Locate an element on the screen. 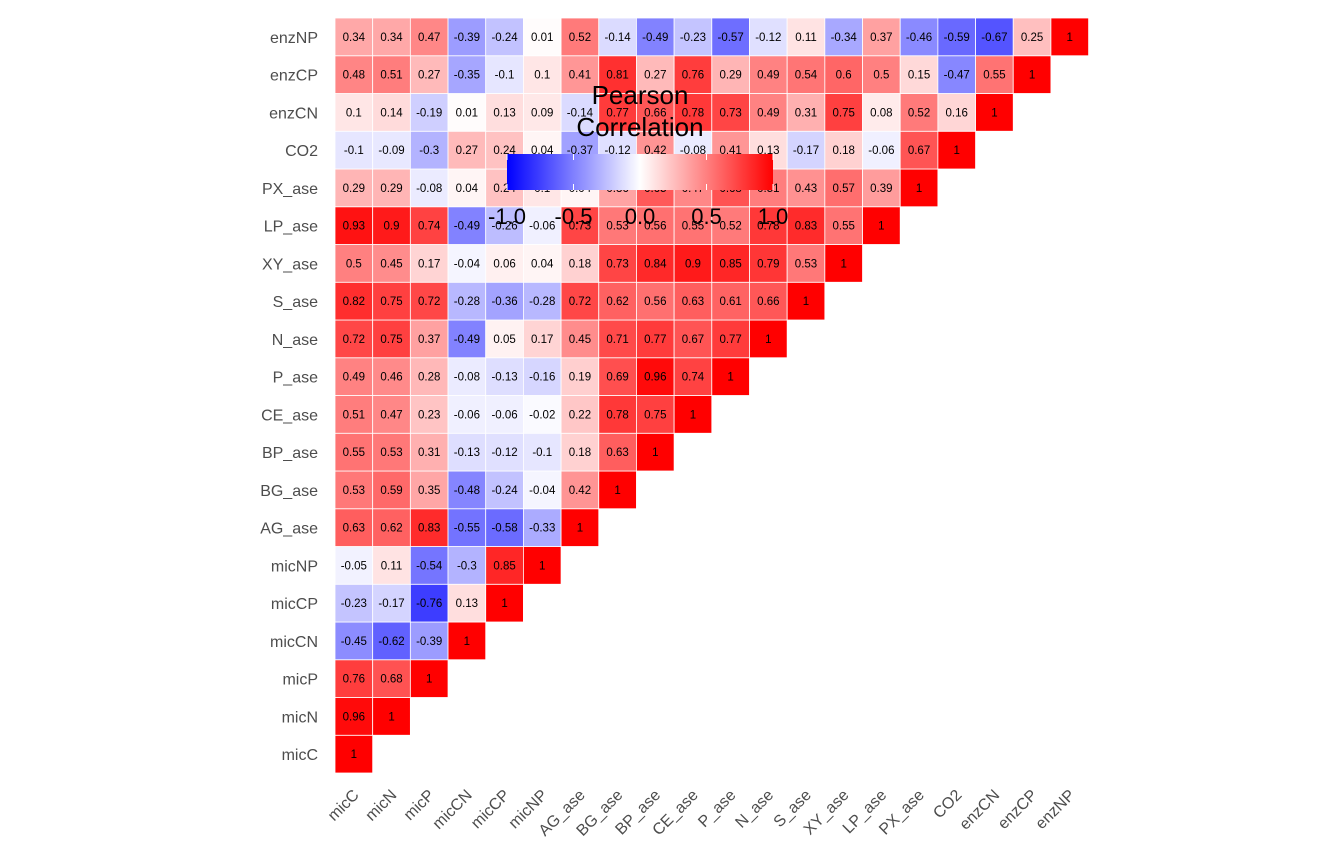 This screenshot has width=1344, height=864. y-tick-label: XY_ase is located at coordinates (290, 264).